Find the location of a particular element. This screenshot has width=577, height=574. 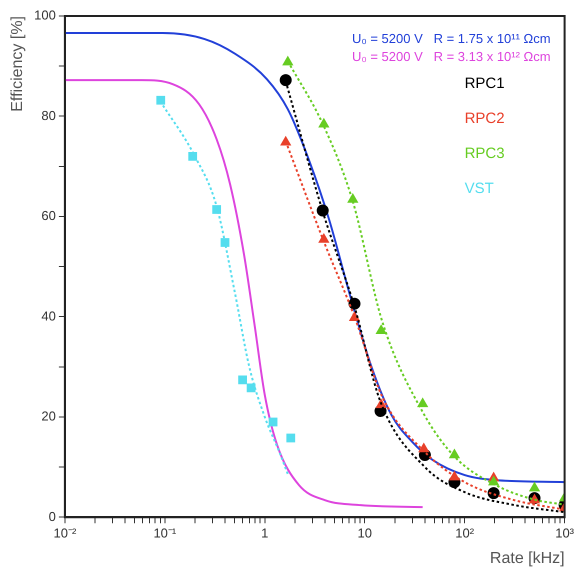

text: U₀ = 5200 V R = 1.75 x 10¹¹ Ωcm is located at coordinates (451, 39).